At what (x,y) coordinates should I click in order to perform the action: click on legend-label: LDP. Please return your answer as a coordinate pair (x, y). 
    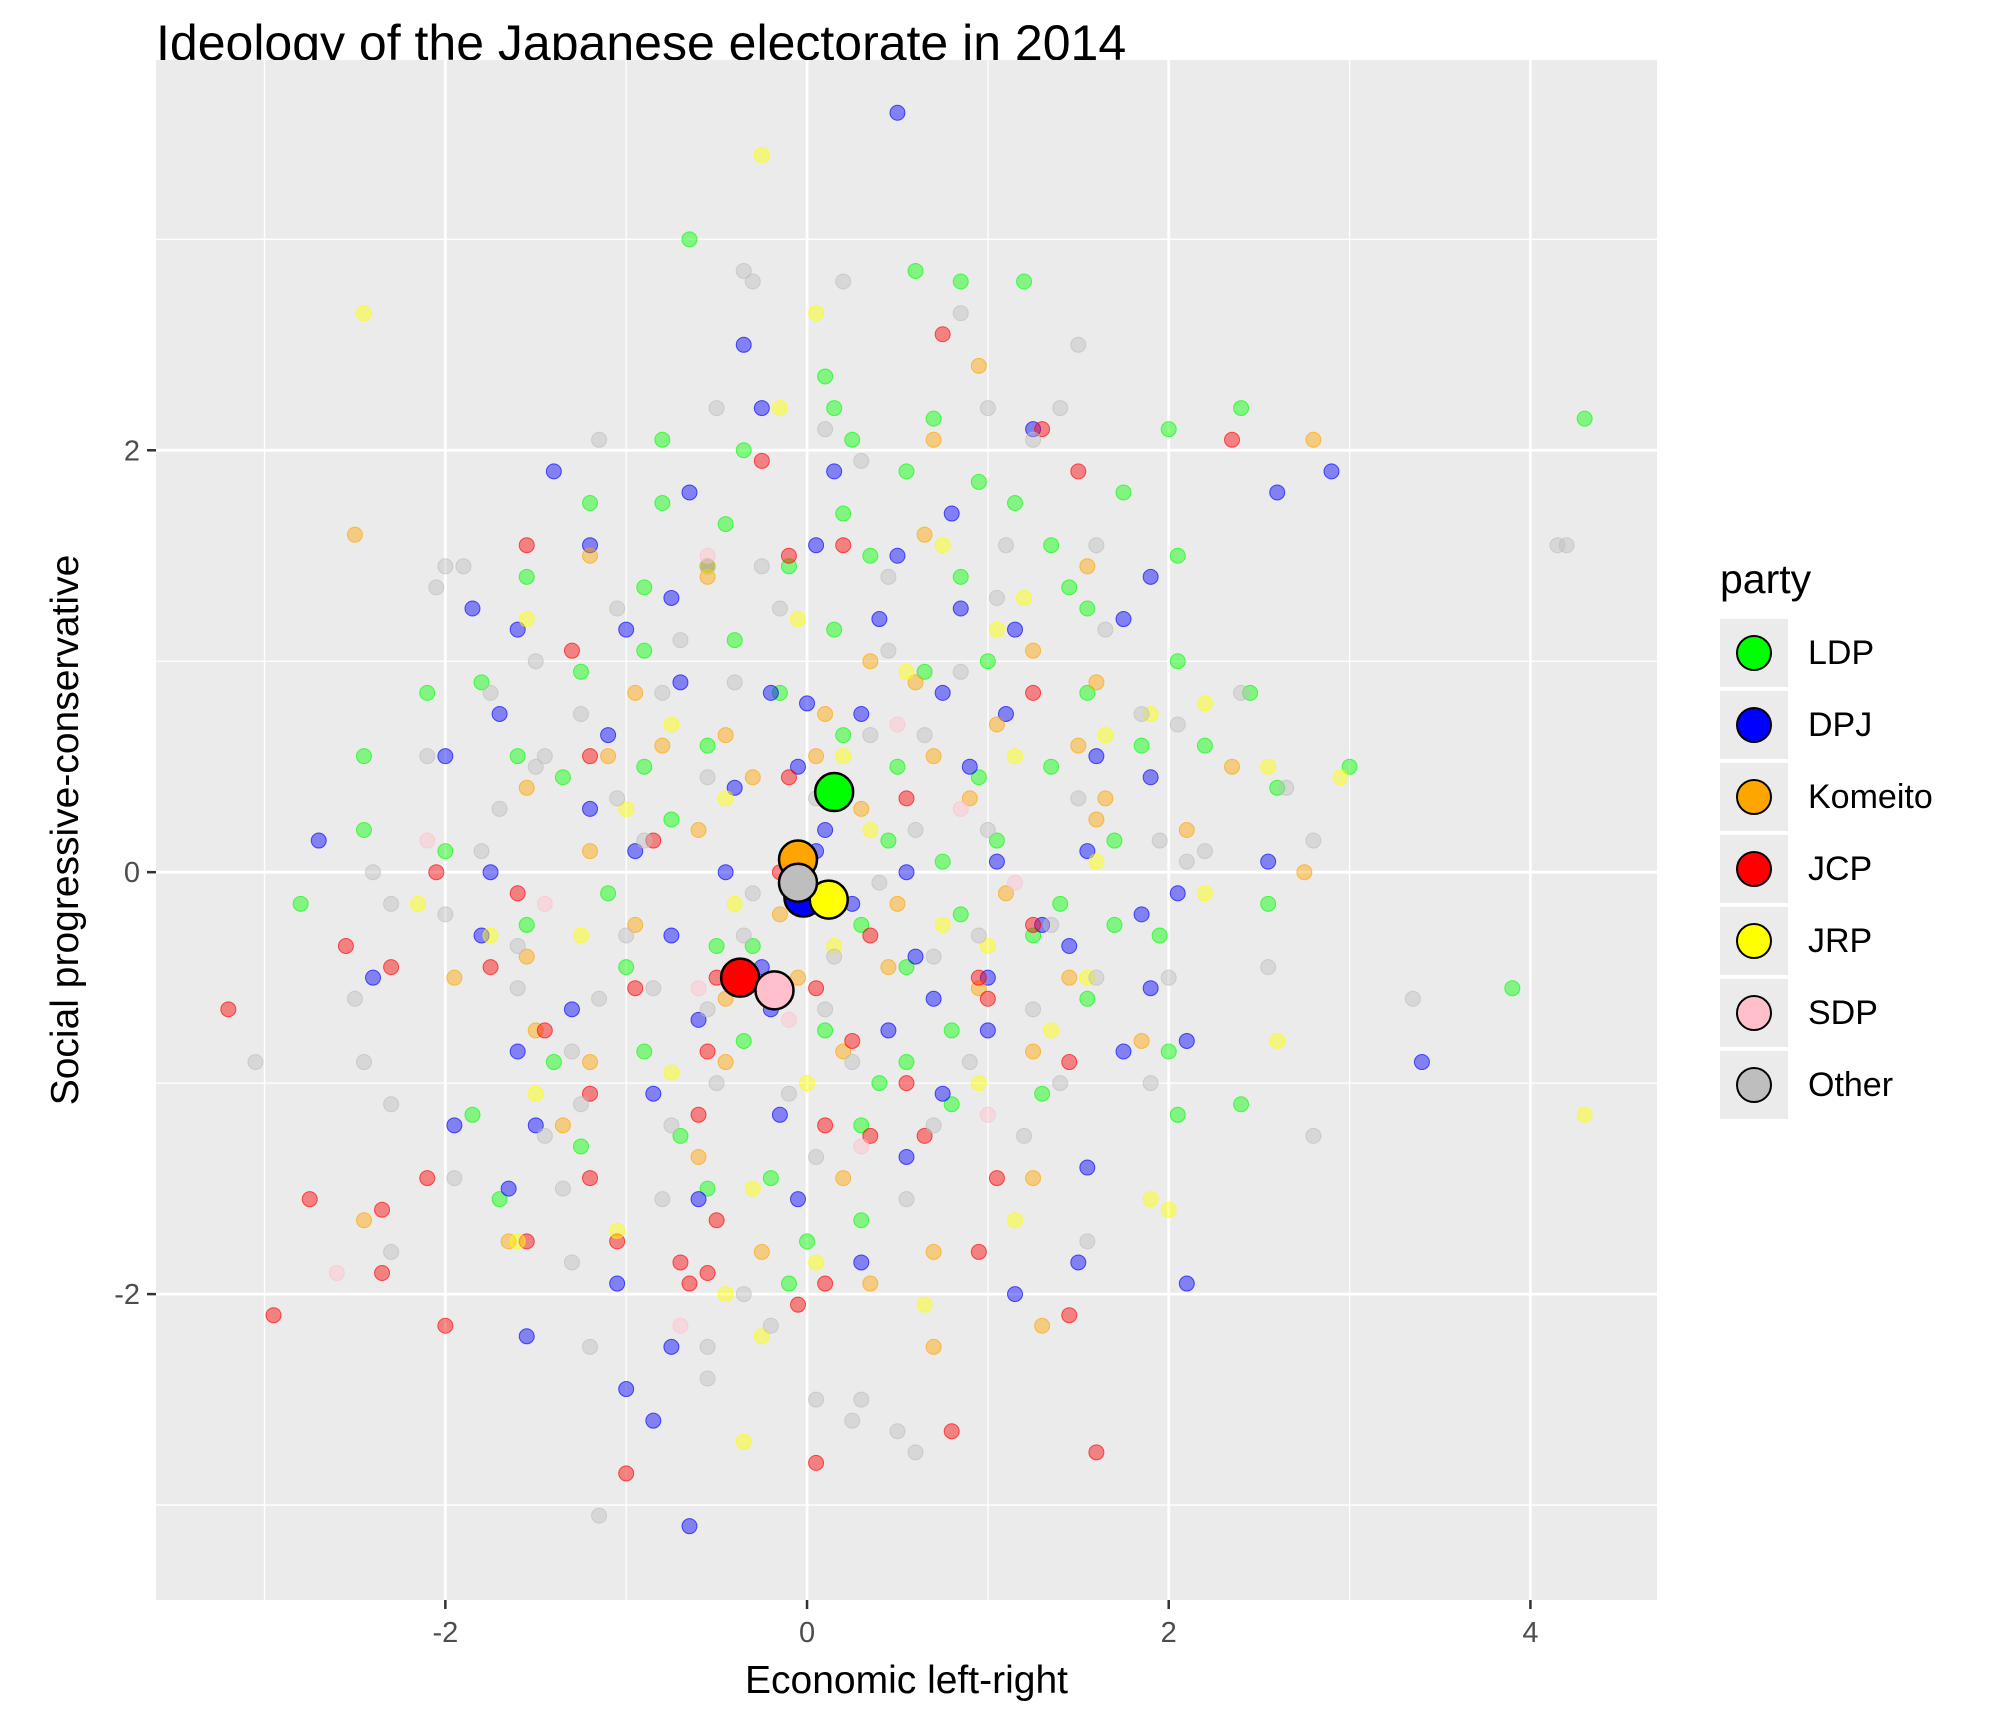
    Looking at the image, I should click on (1841, 652).